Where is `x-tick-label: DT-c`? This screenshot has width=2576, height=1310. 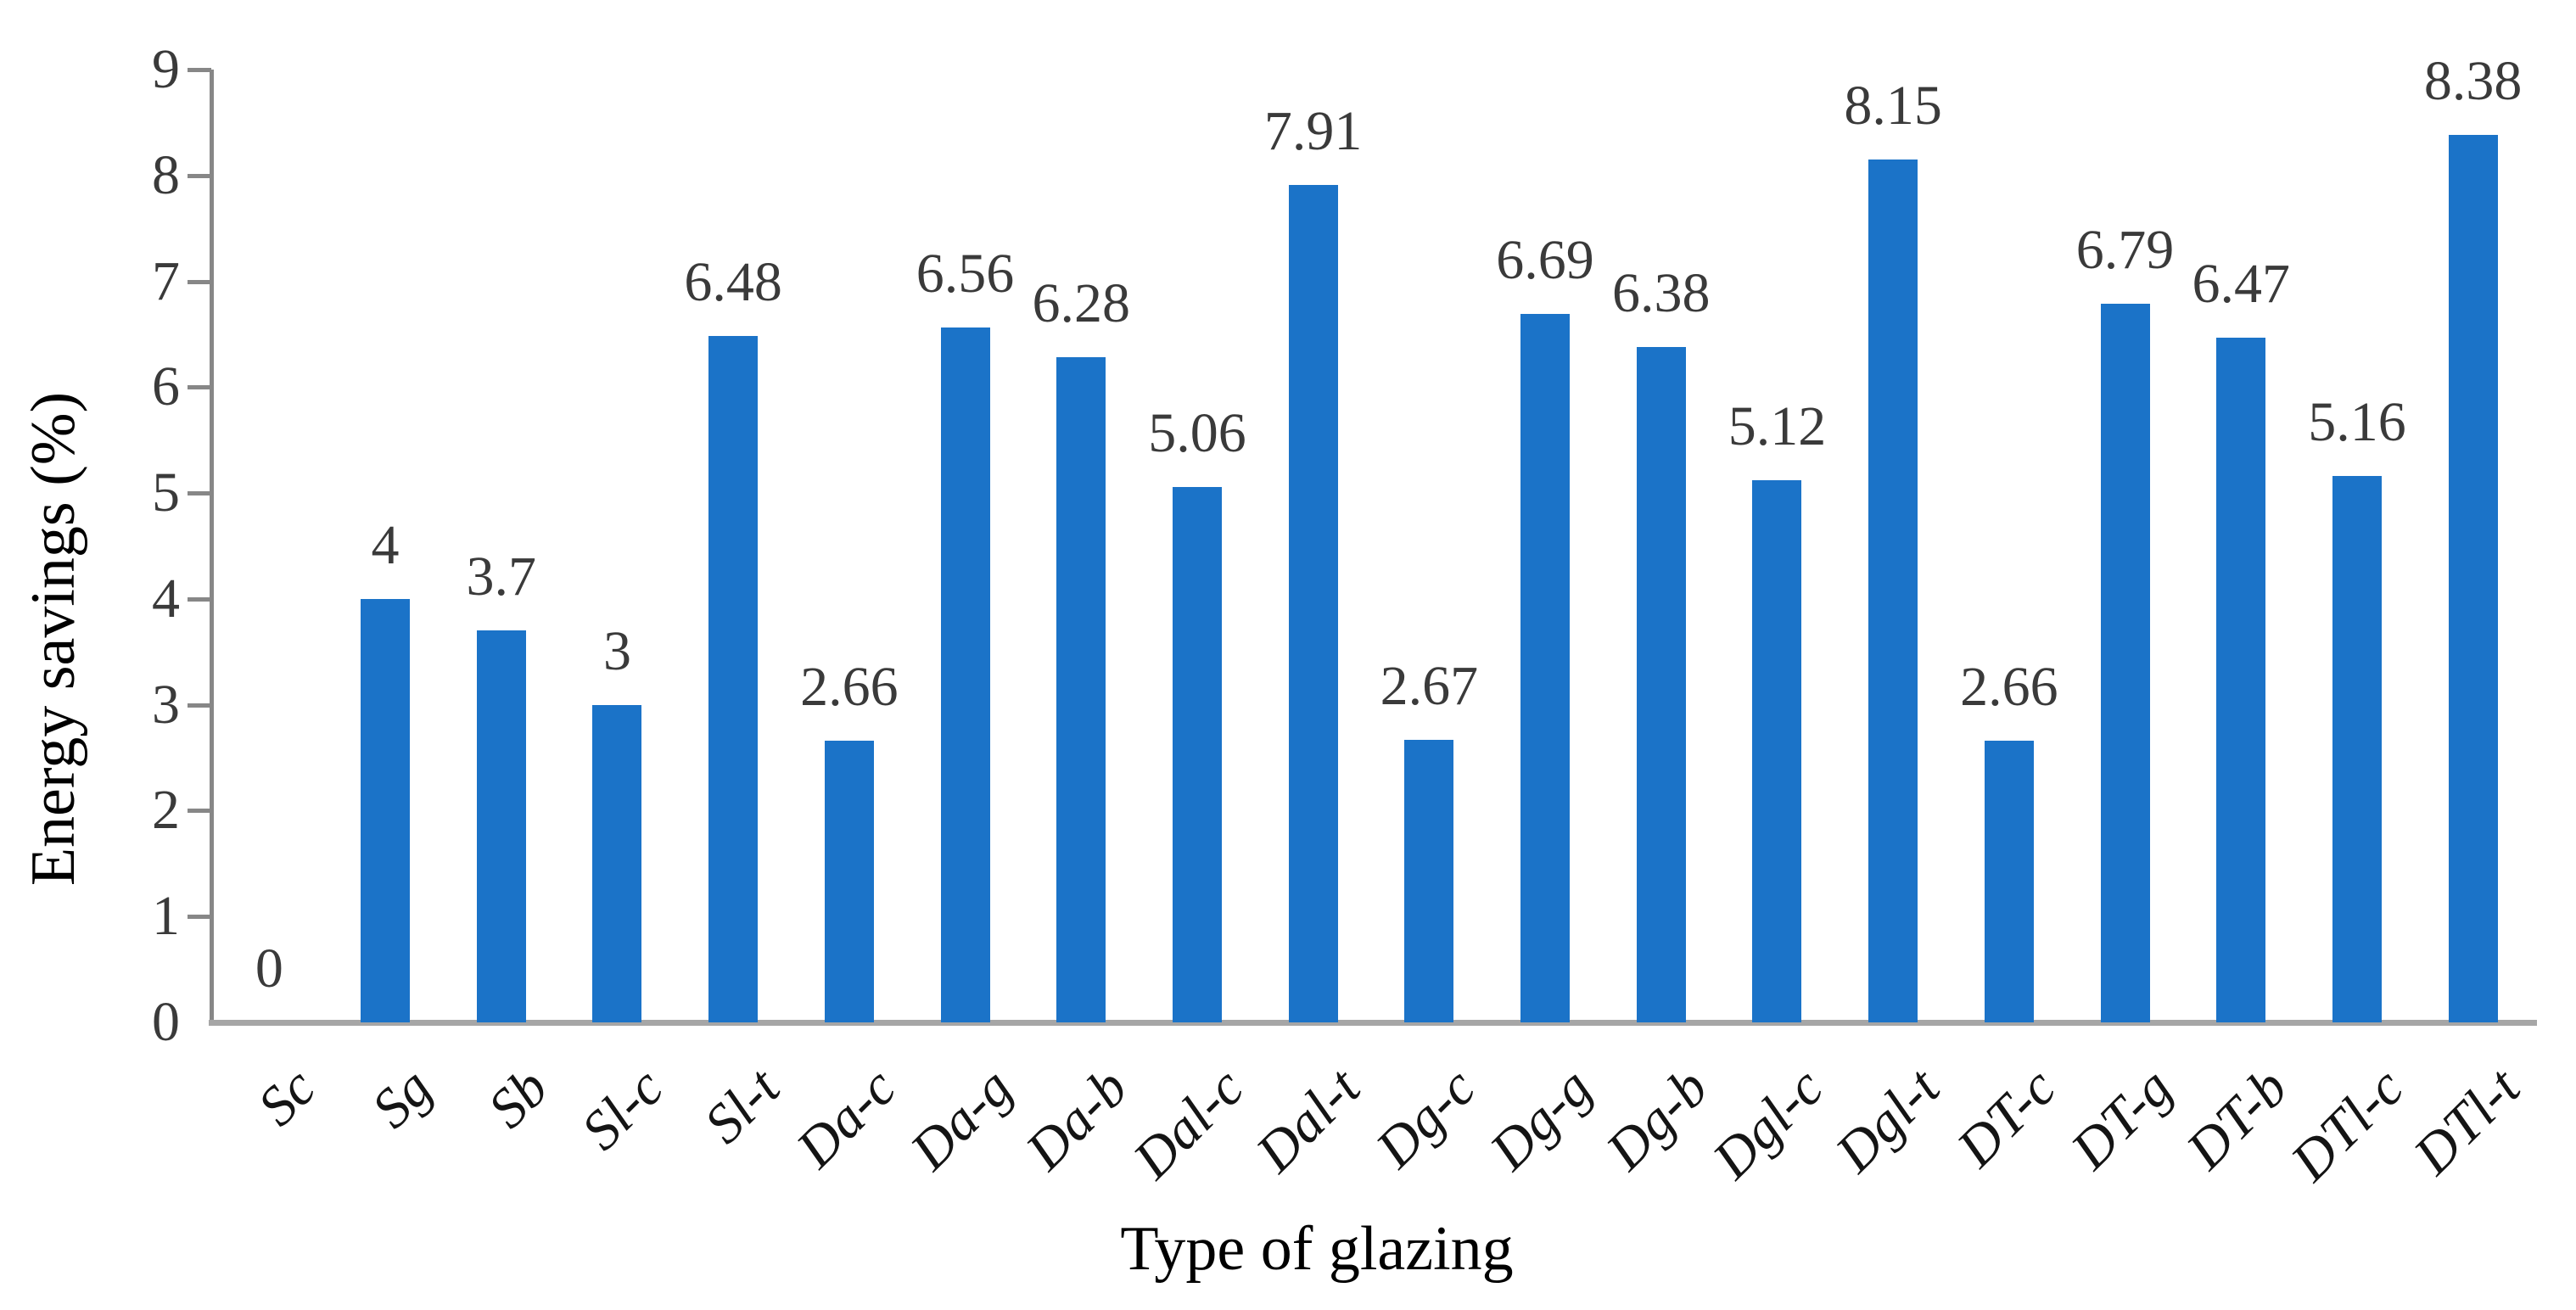 x-tick-label: DT-c is located at coordinates (2007, 1118).